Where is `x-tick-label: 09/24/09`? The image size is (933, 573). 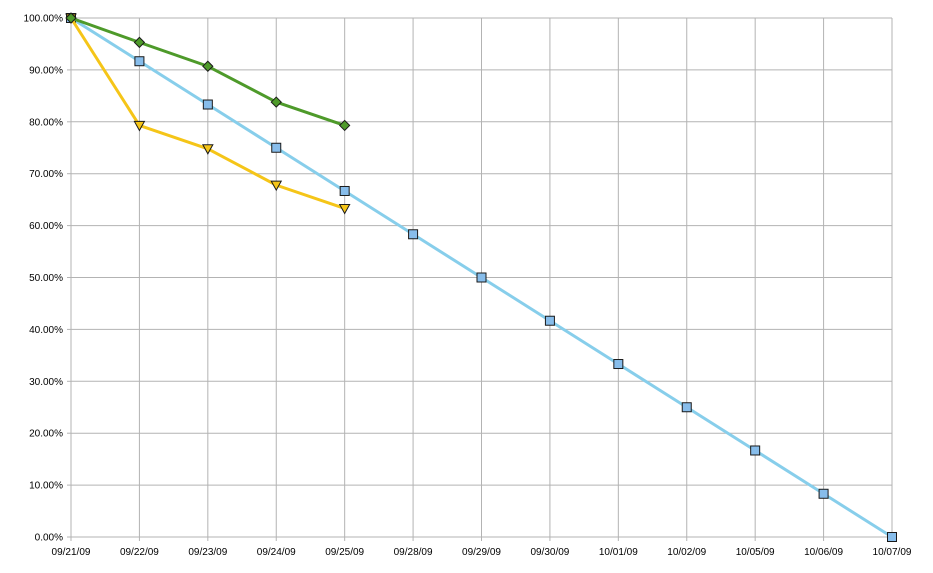
x-tick-label: 09/24/09 is located at coordinates (276, 552).